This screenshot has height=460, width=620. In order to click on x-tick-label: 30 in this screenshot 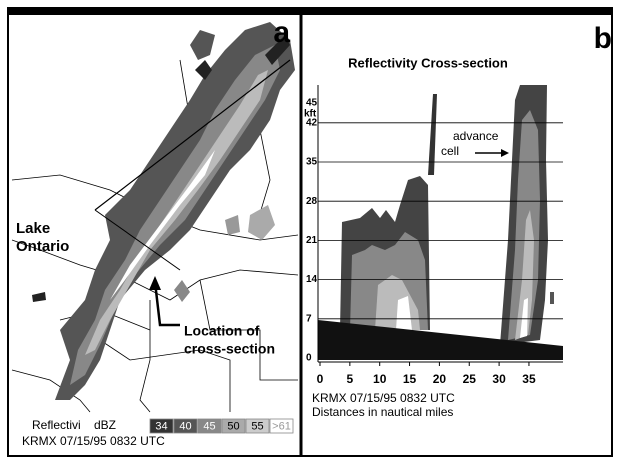, I will do `click(499, 379)`.